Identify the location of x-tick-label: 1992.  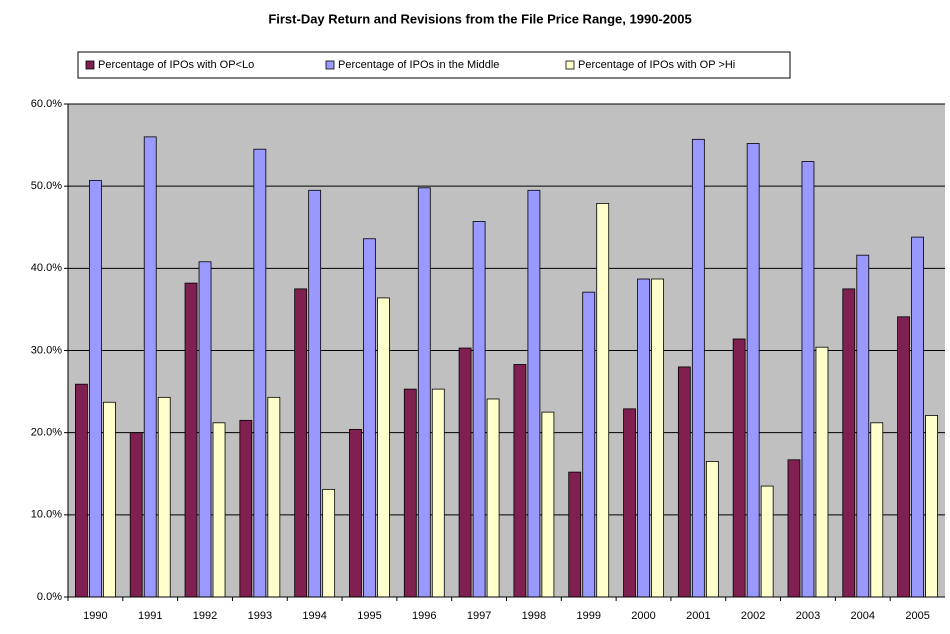
(205, 616).